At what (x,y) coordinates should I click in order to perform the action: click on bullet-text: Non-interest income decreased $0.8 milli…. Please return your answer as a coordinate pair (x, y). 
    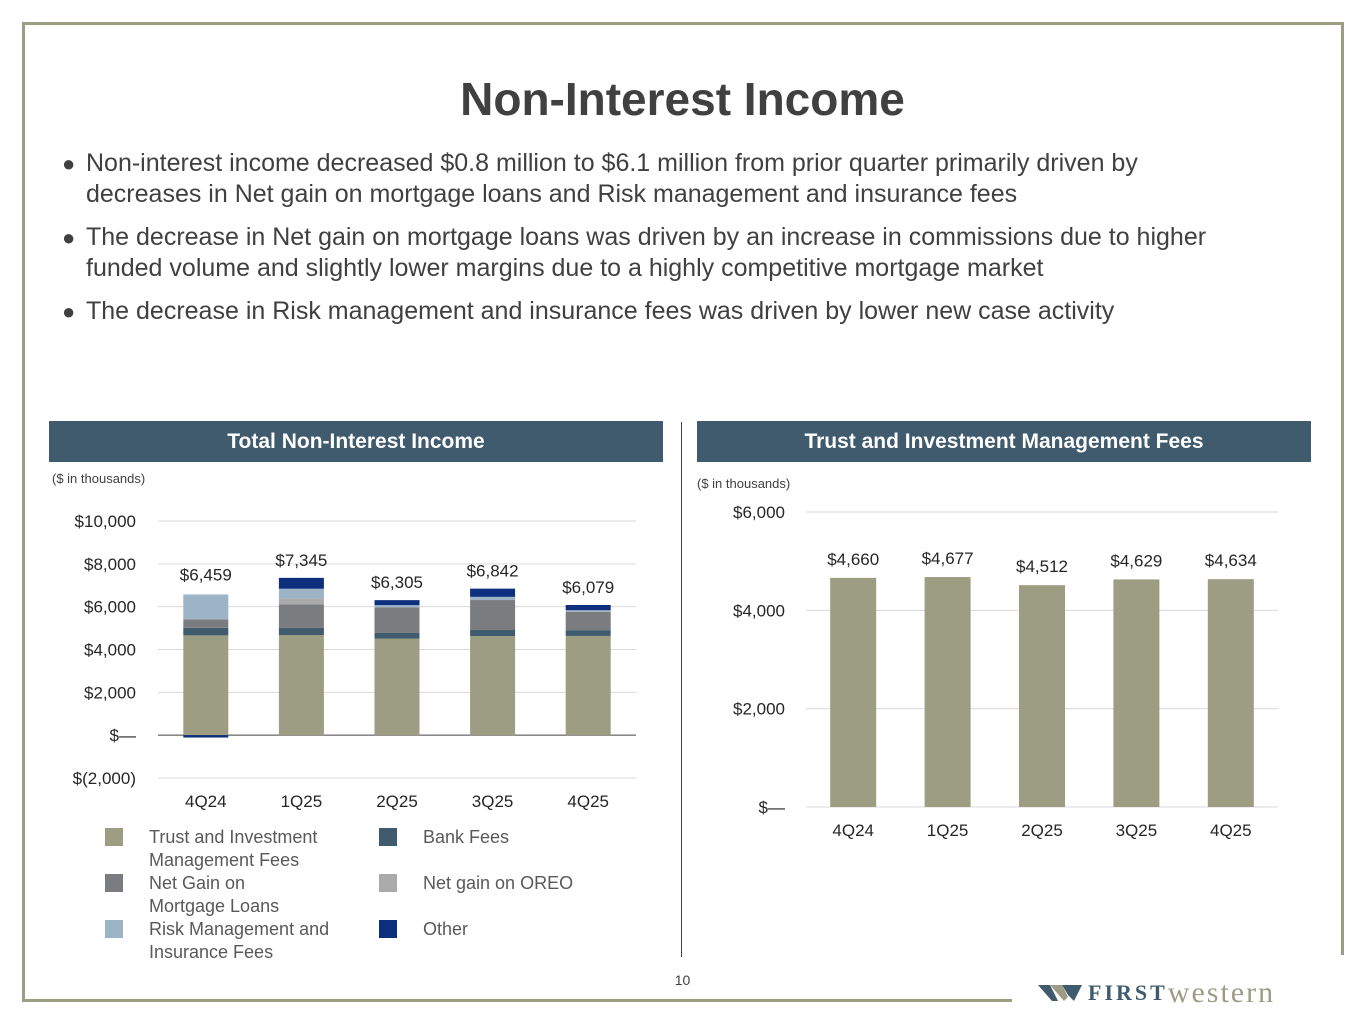
    Looking at the image, I should click on (612, 178).